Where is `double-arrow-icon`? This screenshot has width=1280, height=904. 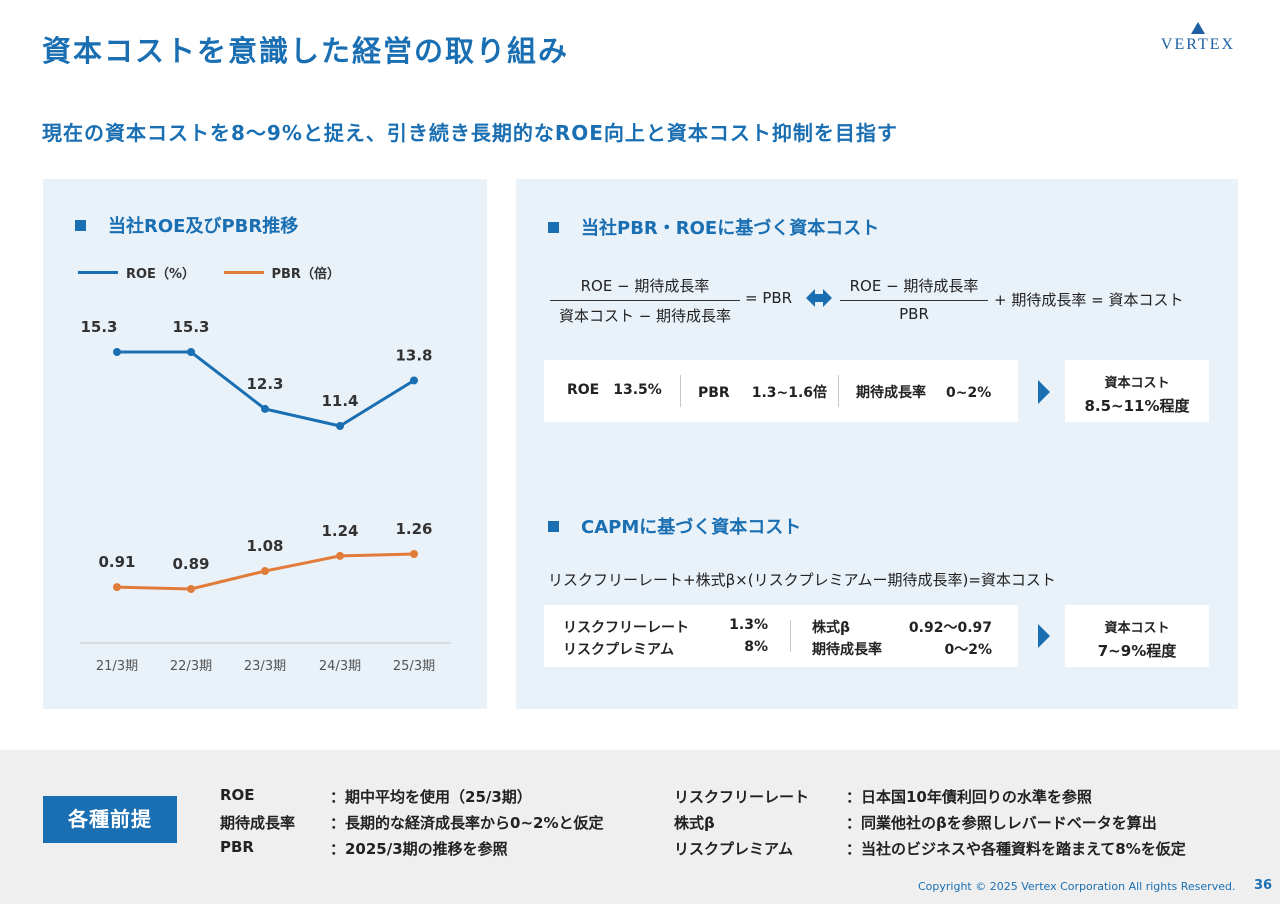 double-arrow-icon is located at coordinates (819, 298).